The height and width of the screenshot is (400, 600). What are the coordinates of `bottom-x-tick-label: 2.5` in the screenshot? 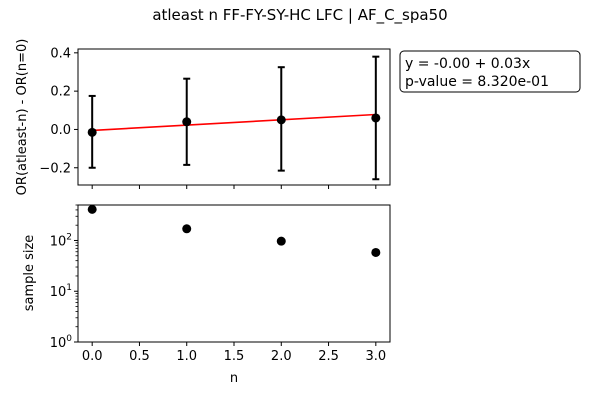 It's located at (328, 356).